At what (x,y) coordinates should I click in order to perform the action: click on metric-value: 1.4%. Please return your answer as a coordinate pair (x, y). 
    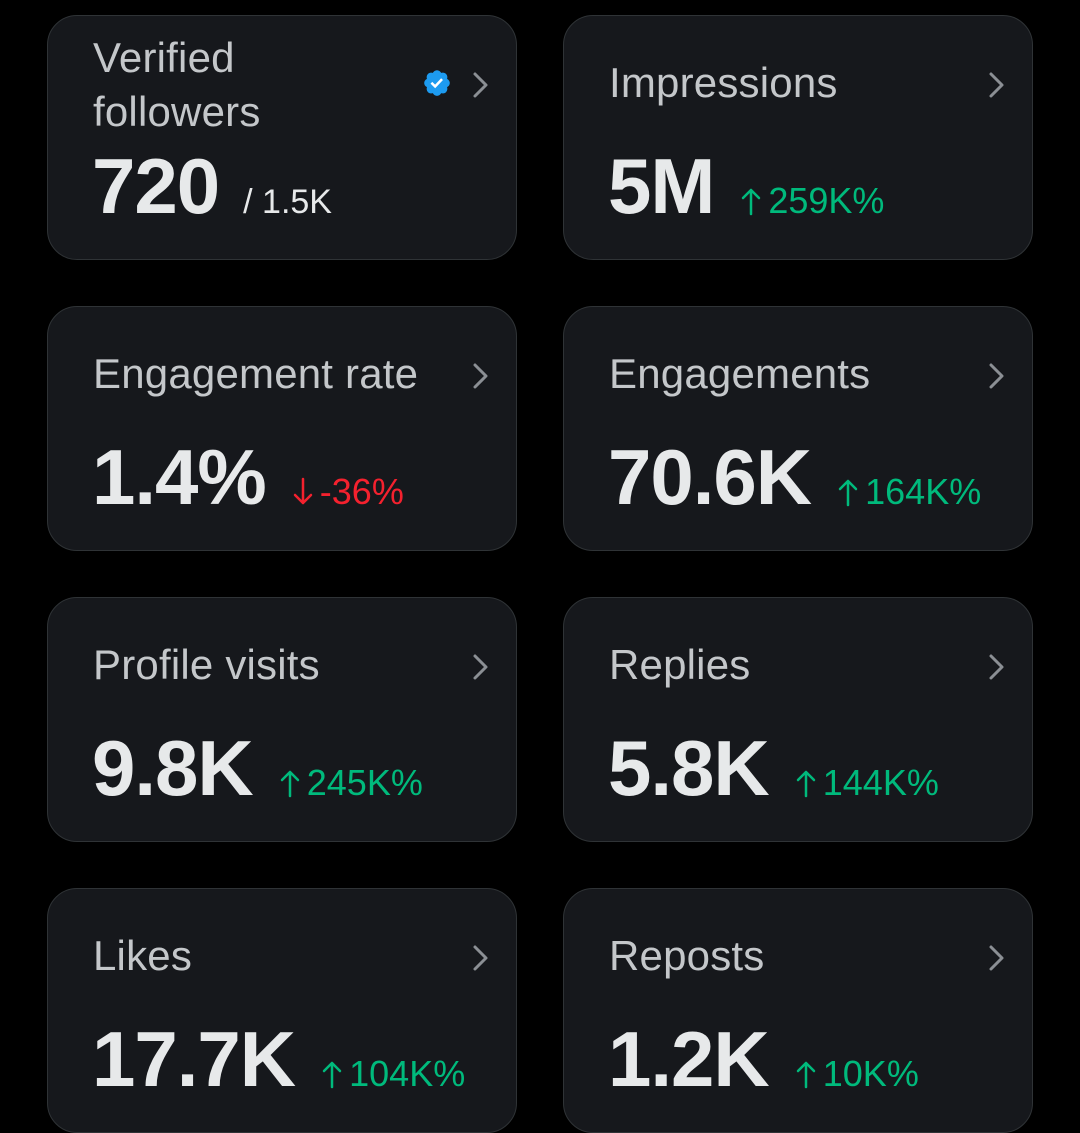
    Looking at the image, I should click on (179, 477).